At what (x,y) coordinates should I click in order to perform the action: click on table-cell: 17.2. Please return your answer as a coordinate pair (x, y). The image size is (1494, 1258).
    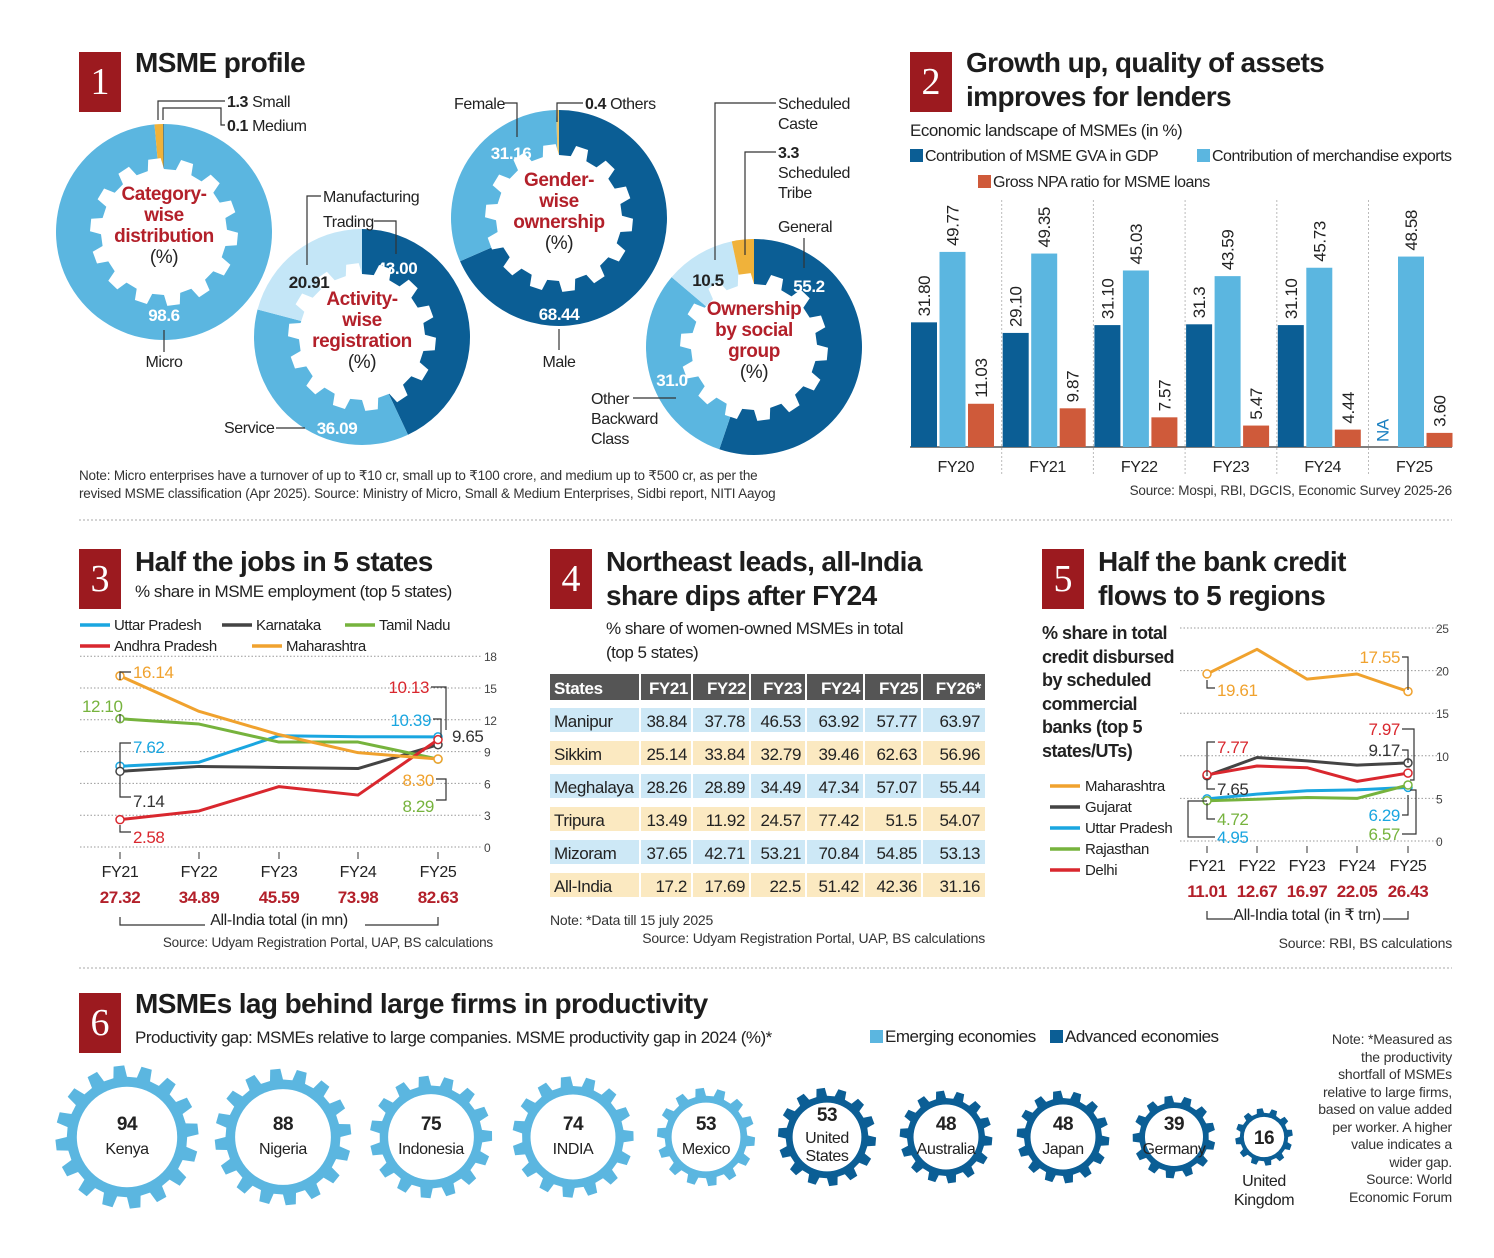
    Looking at the image, I should click on (672, 886).